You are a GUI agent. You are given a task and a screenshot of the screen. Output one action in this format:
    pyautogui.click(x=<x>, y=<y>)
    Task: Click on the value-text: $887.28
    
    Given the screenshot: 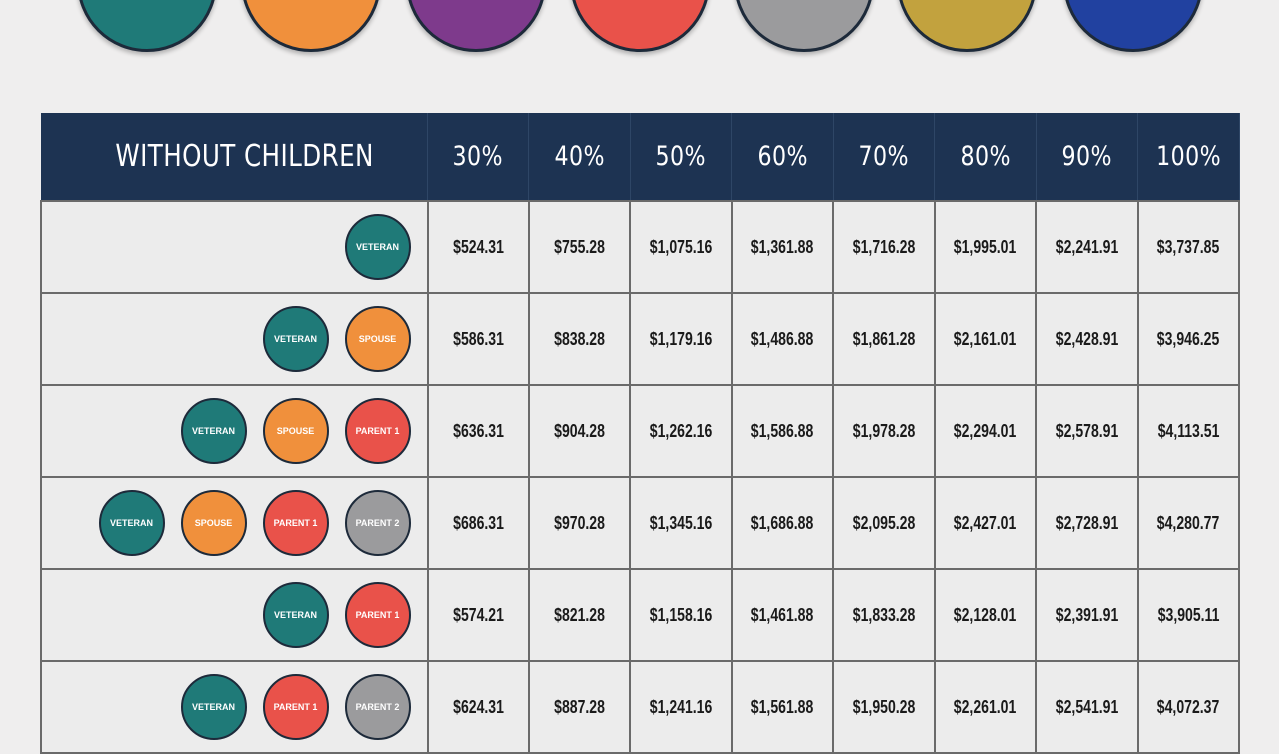 What is the action you would take?
    pyautogui.click(x=580, y=706)
    